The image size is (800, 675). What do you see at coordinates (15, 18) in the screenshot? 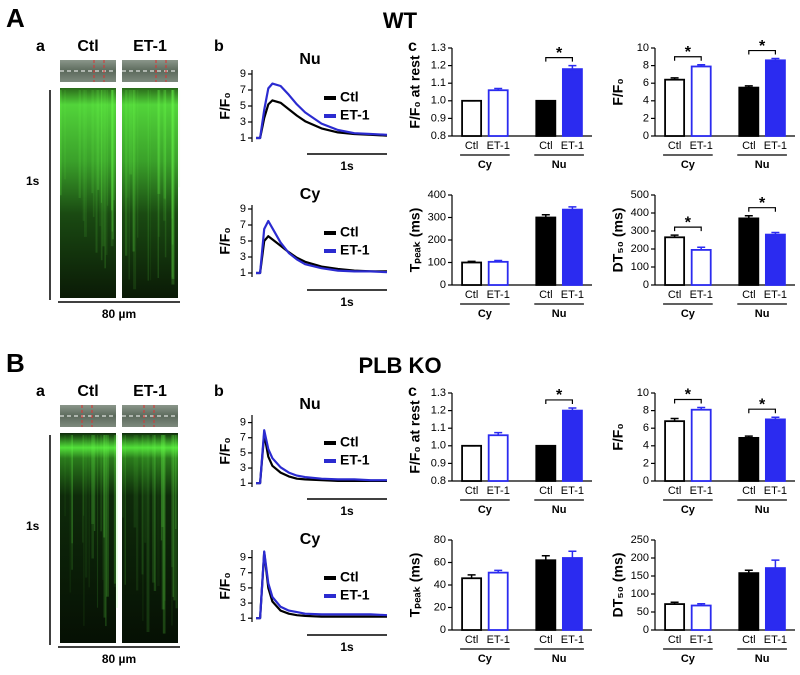
I see `section-letter: A` at bounding box center [15, 18].